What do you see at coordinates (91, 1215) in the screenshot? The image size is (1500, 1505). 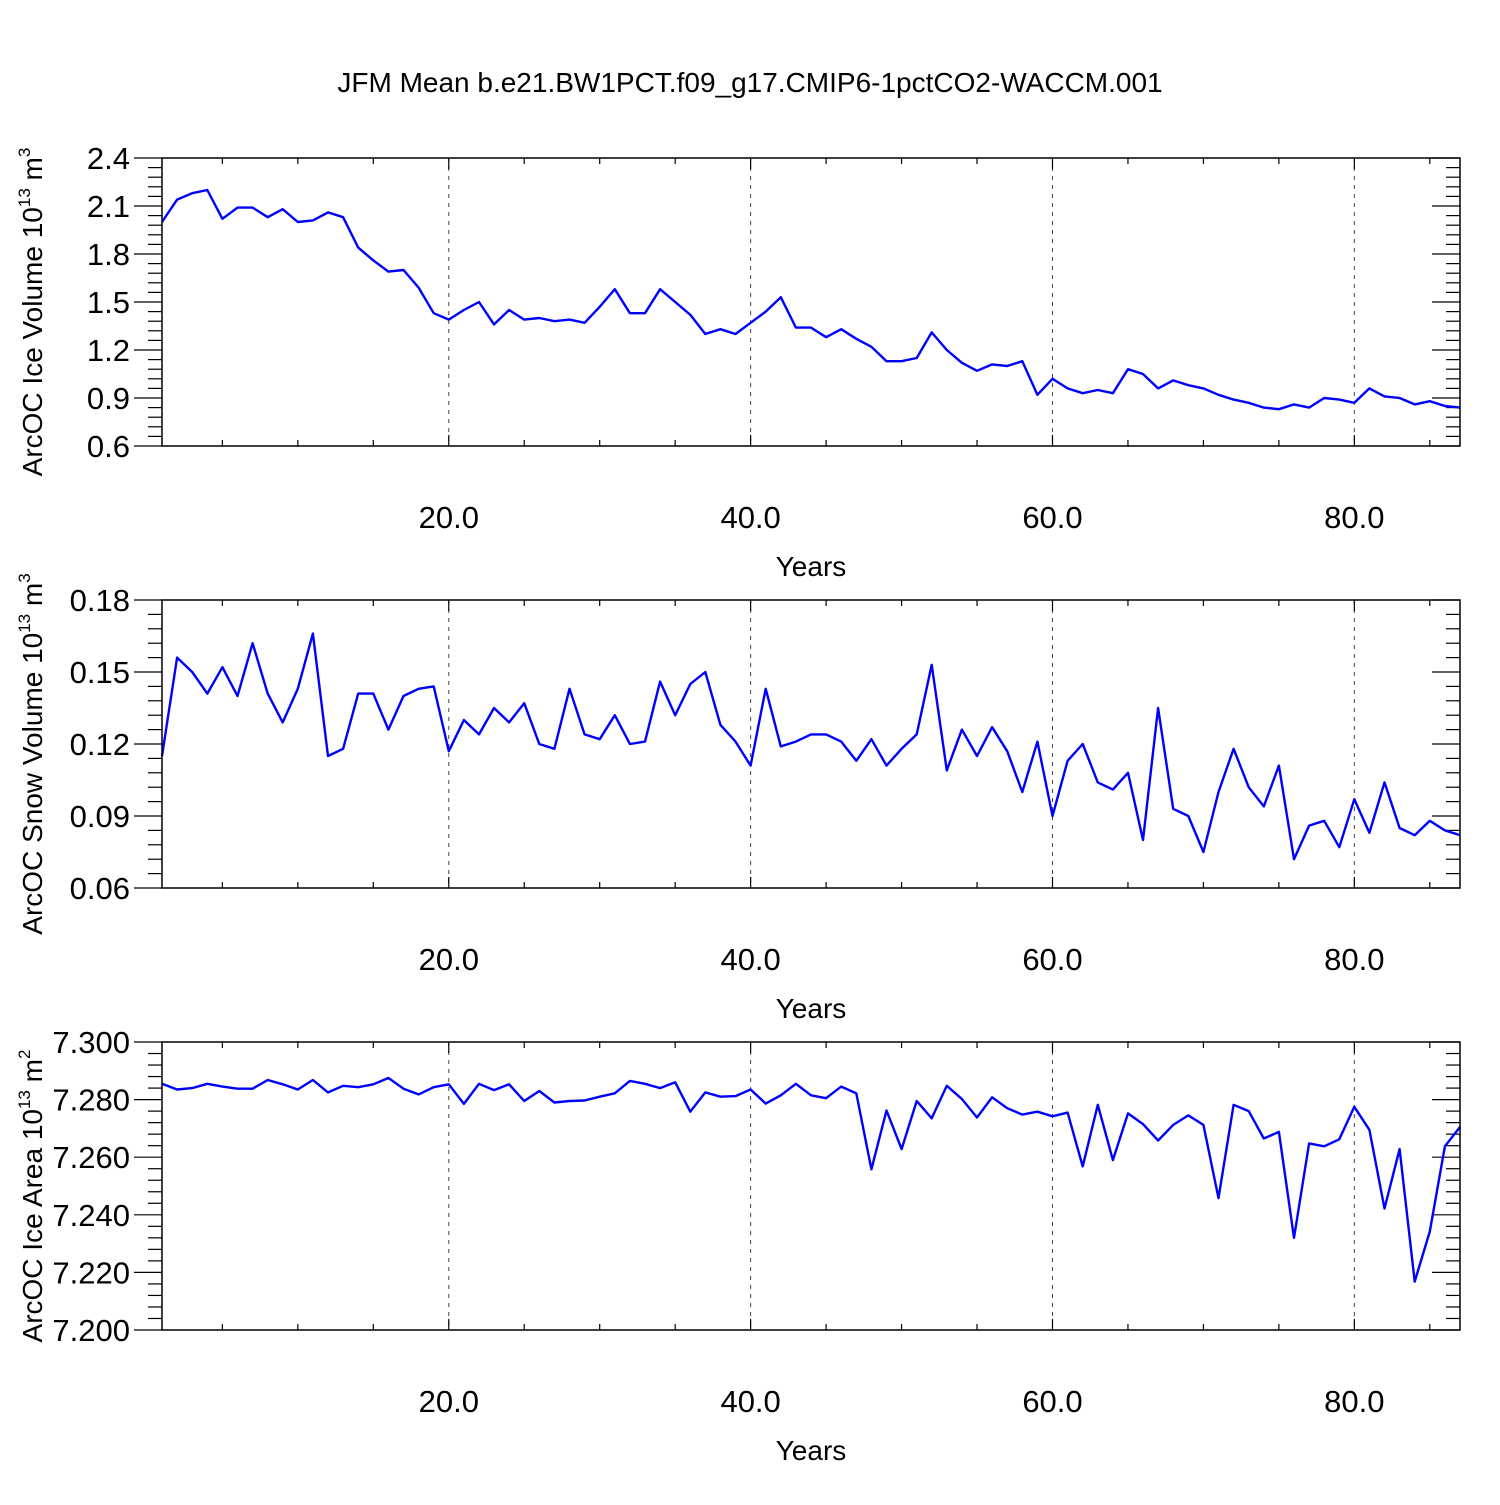 I see `y-tick-label: 7.240` at bounding box center [91, 1215].